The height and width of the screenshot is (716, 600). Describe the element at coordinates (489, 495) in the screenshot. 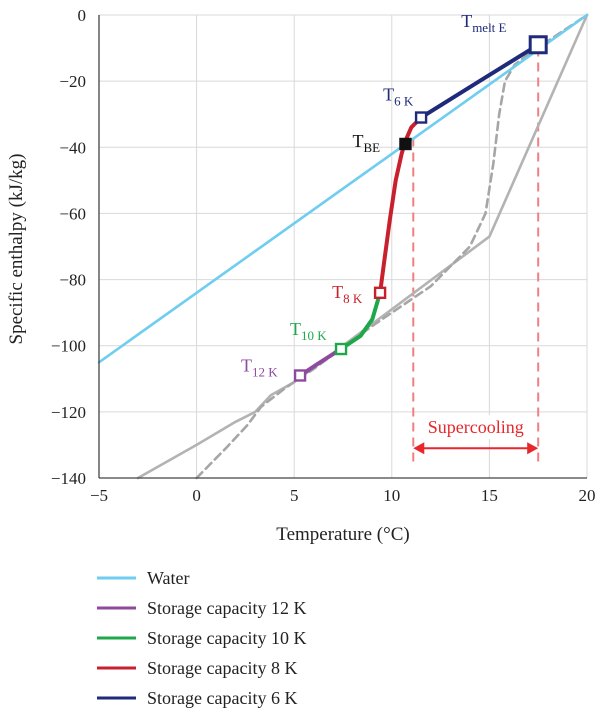

I see `x-tick-label: 15` at that location.